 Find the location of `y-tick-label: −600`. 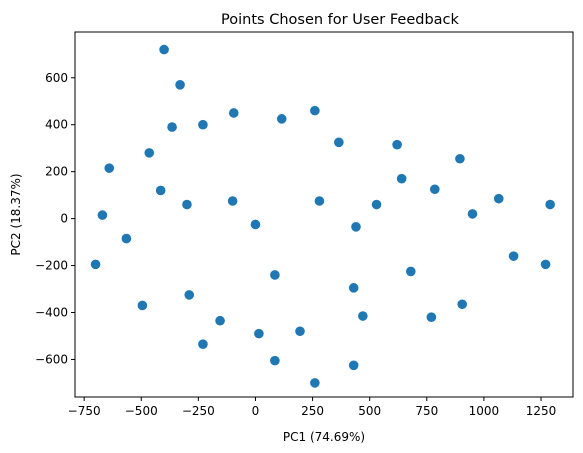

y-tick-label: −600 is located at coordinates (51, 359).